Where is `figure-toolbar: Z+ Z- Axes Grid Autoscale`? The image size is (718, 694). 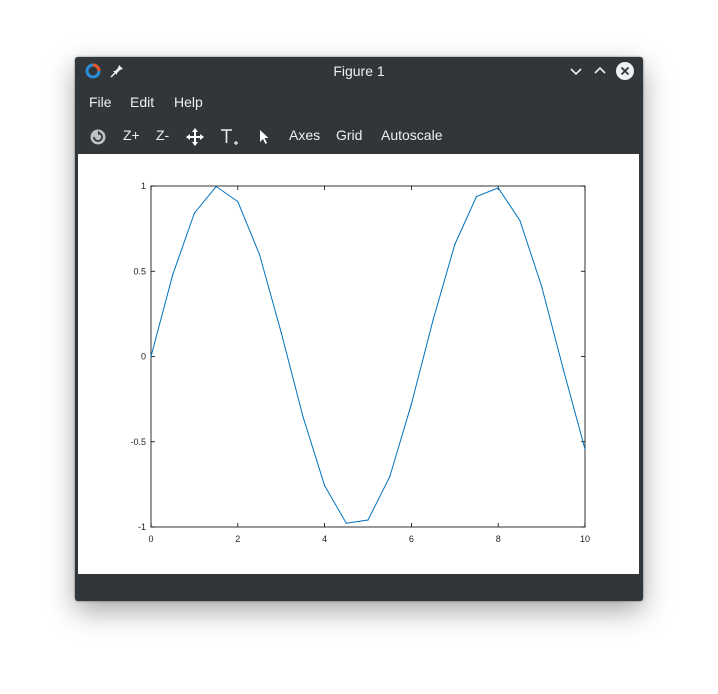 figure-toolbar: Z+ Z- Axes Grid Autoscale is located at coordinates (359, 136).